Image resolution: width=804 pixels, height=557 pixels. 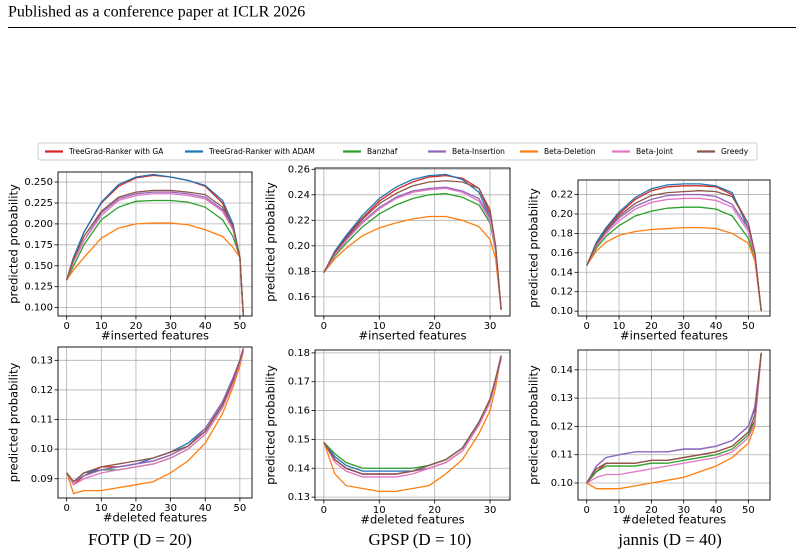 What do you see at coordinates (38, 245) in the screenshot?
I see `y-tick-label: 0.175` at bounding box center [38, 245].